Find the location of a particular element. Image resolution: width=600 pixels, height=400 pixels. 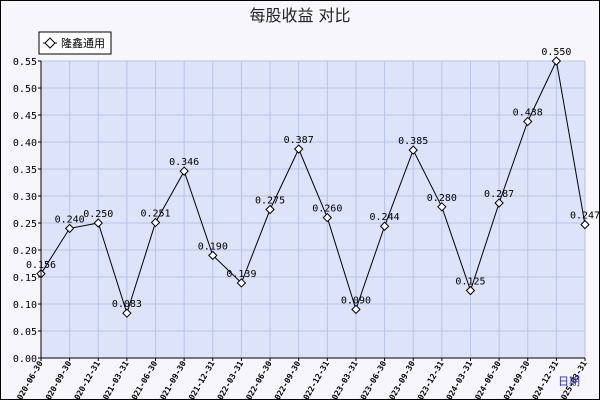

x-tick-label: 2024-03-31 is located at coordinates (458, 379).